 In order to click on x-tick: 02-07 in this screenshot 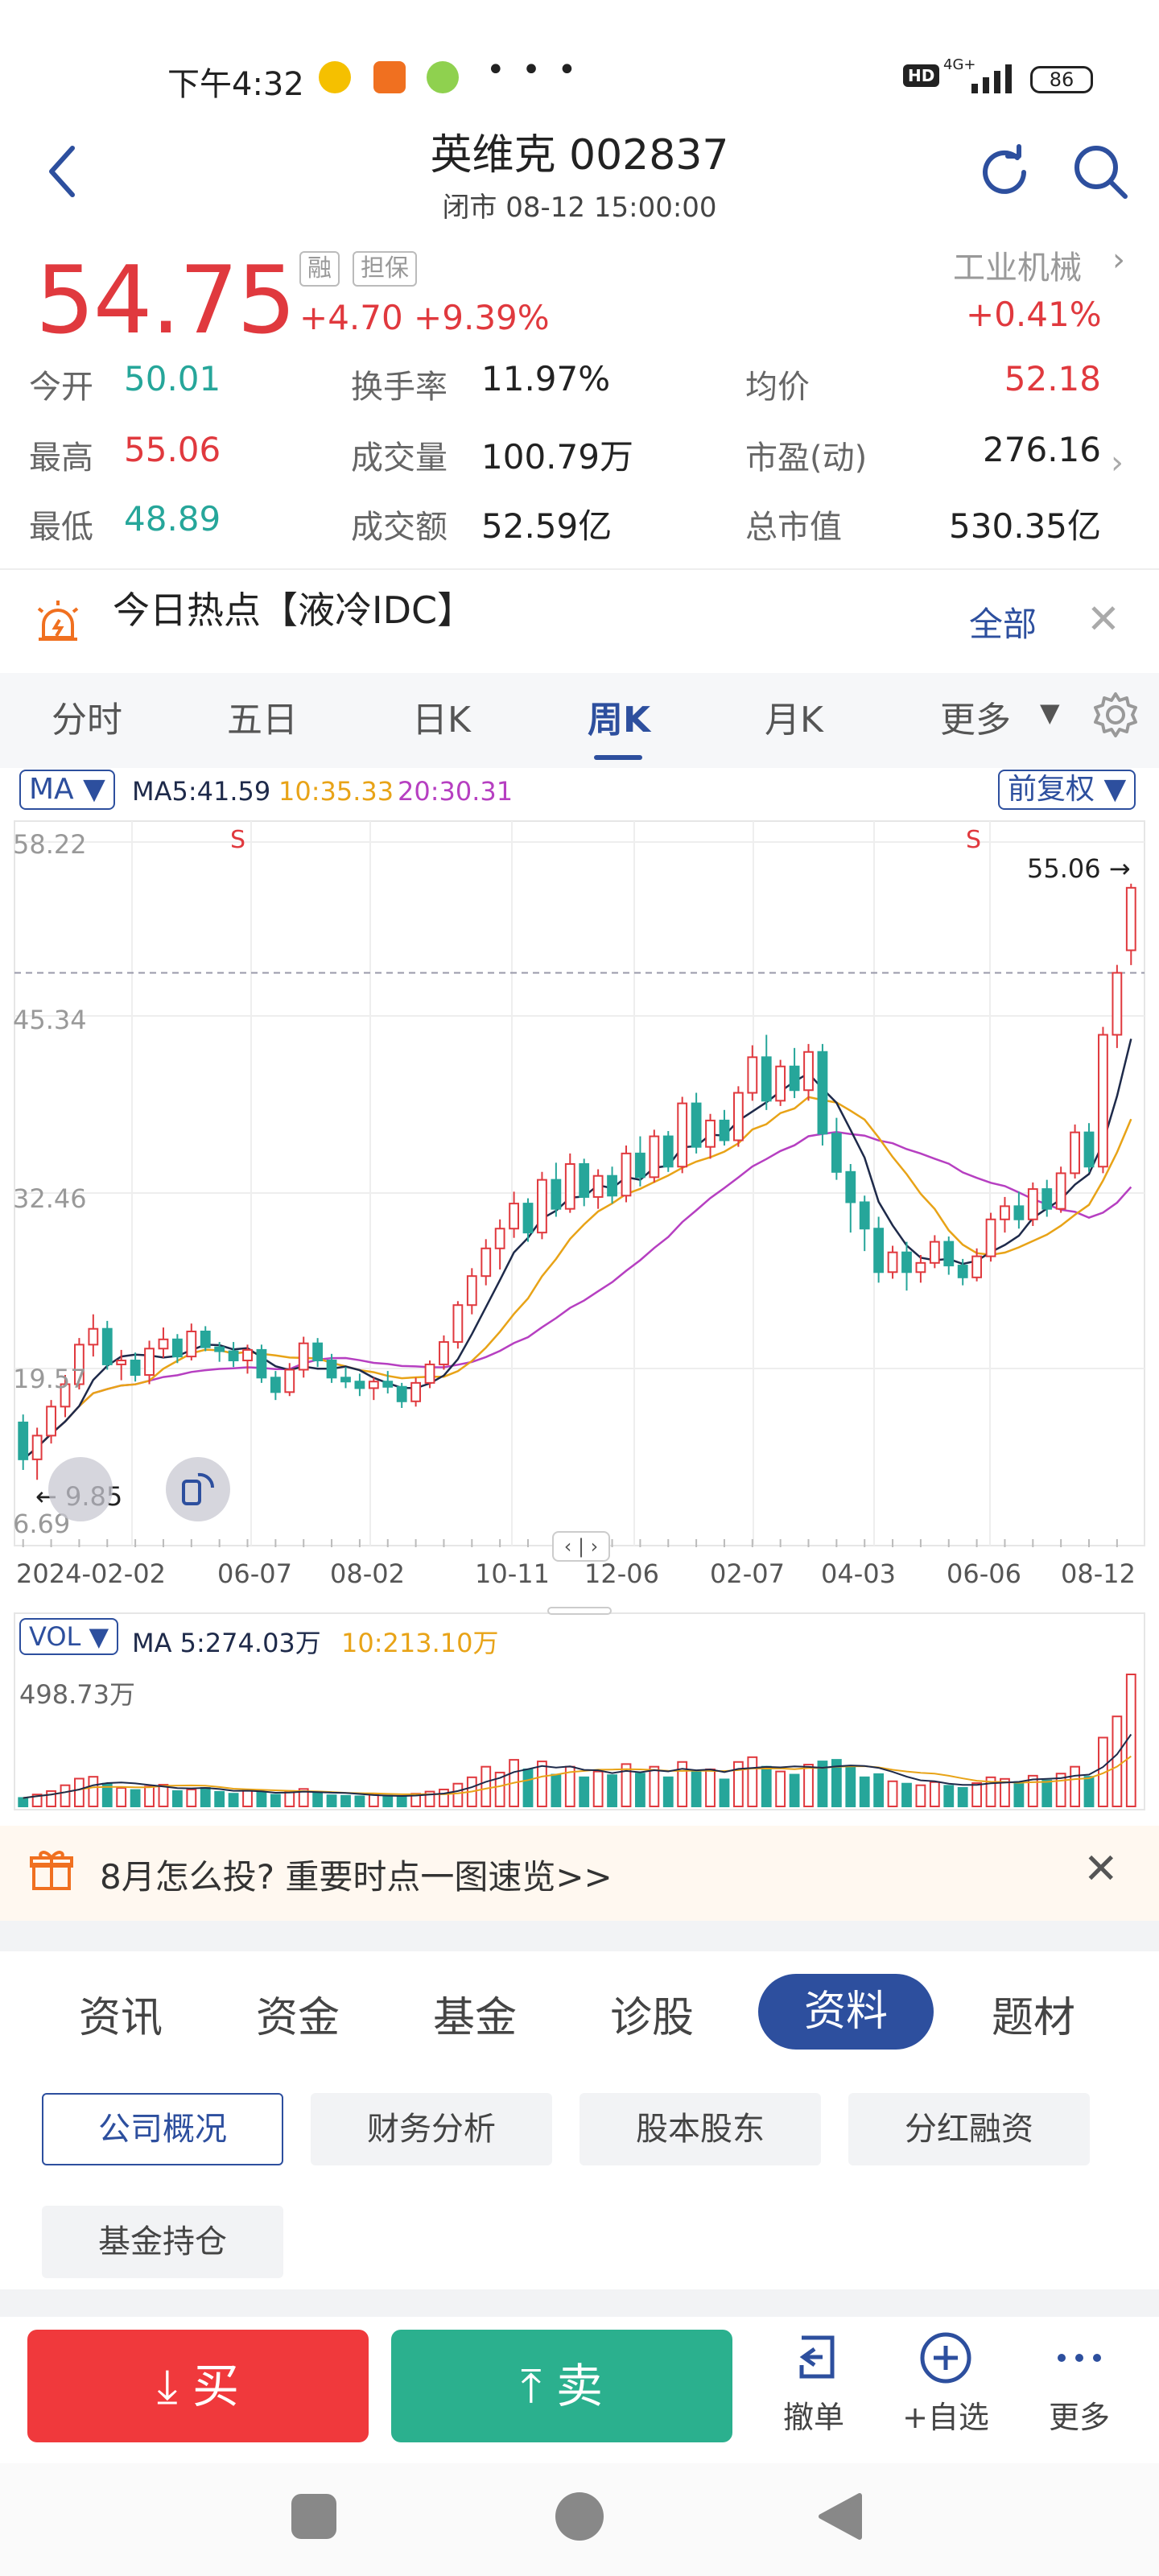, I will do `click(747, 1573)`.